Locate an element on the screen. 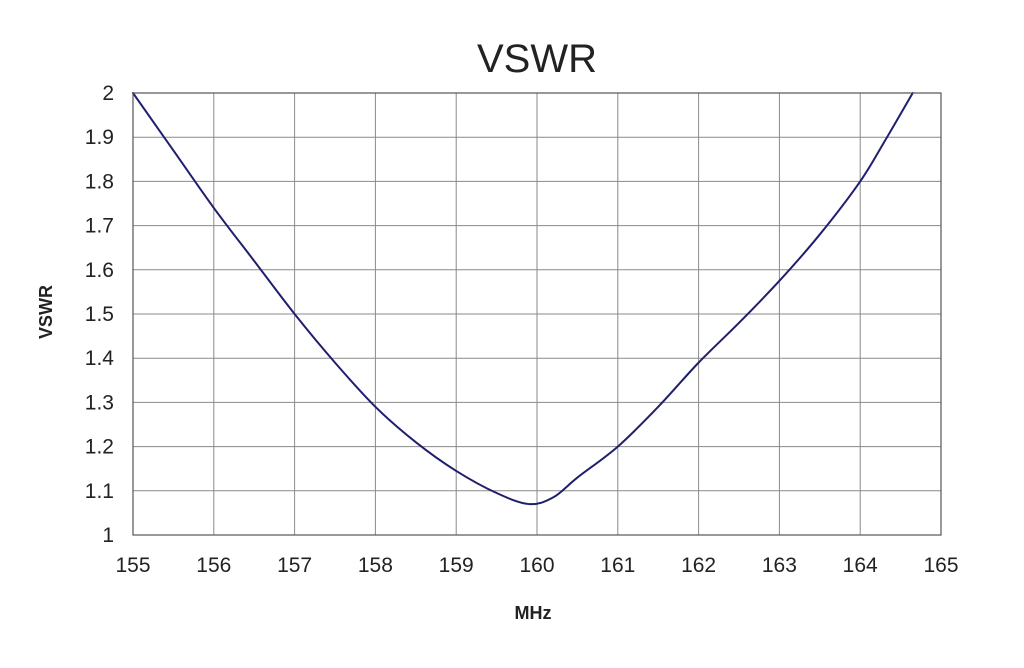 Image resolution: width=1024 pixels, height=668 pixels. x-tick-label: 163 is located at coordinates (779, 565).